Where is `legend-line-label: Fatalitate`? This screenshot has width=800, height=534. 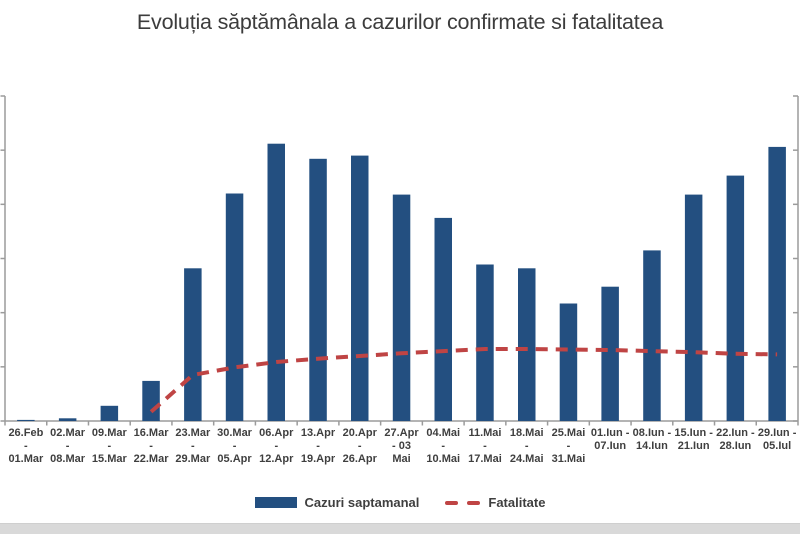 legend-line-label: Fatalitate is located at coordinates (517, 502).